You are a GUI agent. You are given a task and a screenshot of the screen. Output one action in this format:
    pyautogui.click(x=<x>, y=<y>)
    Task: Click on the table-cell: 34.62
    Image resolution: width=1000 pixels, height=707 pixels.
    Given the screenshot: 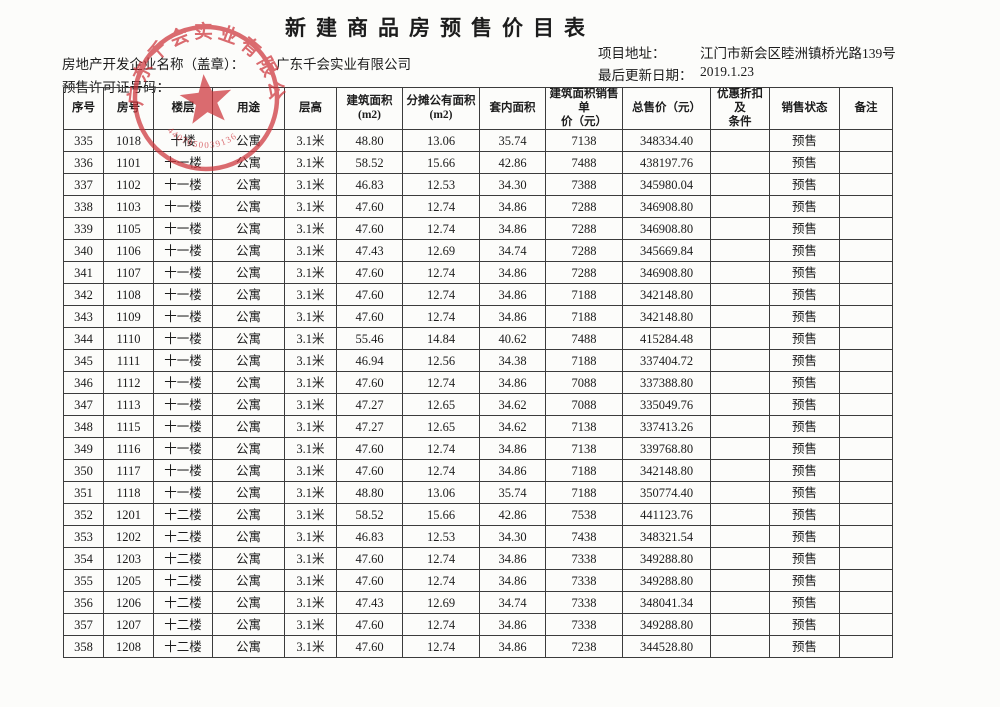 What is the action you would take?
    pyautogui.click(x=512, y=405)
    